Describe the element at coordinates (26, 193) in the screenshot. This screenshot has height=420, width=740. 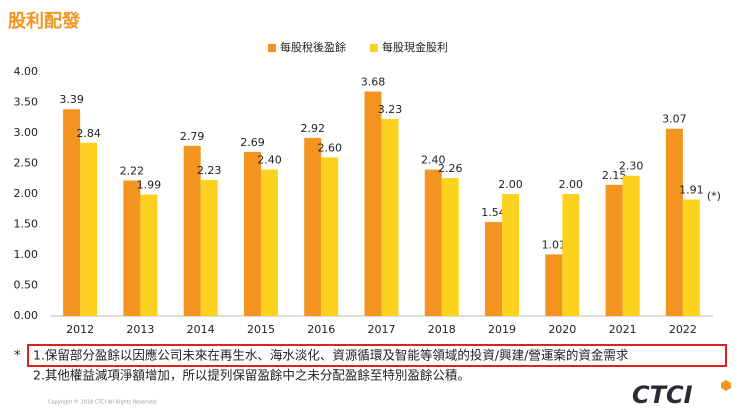
I see `y-tick-label: 2.00` at that location.